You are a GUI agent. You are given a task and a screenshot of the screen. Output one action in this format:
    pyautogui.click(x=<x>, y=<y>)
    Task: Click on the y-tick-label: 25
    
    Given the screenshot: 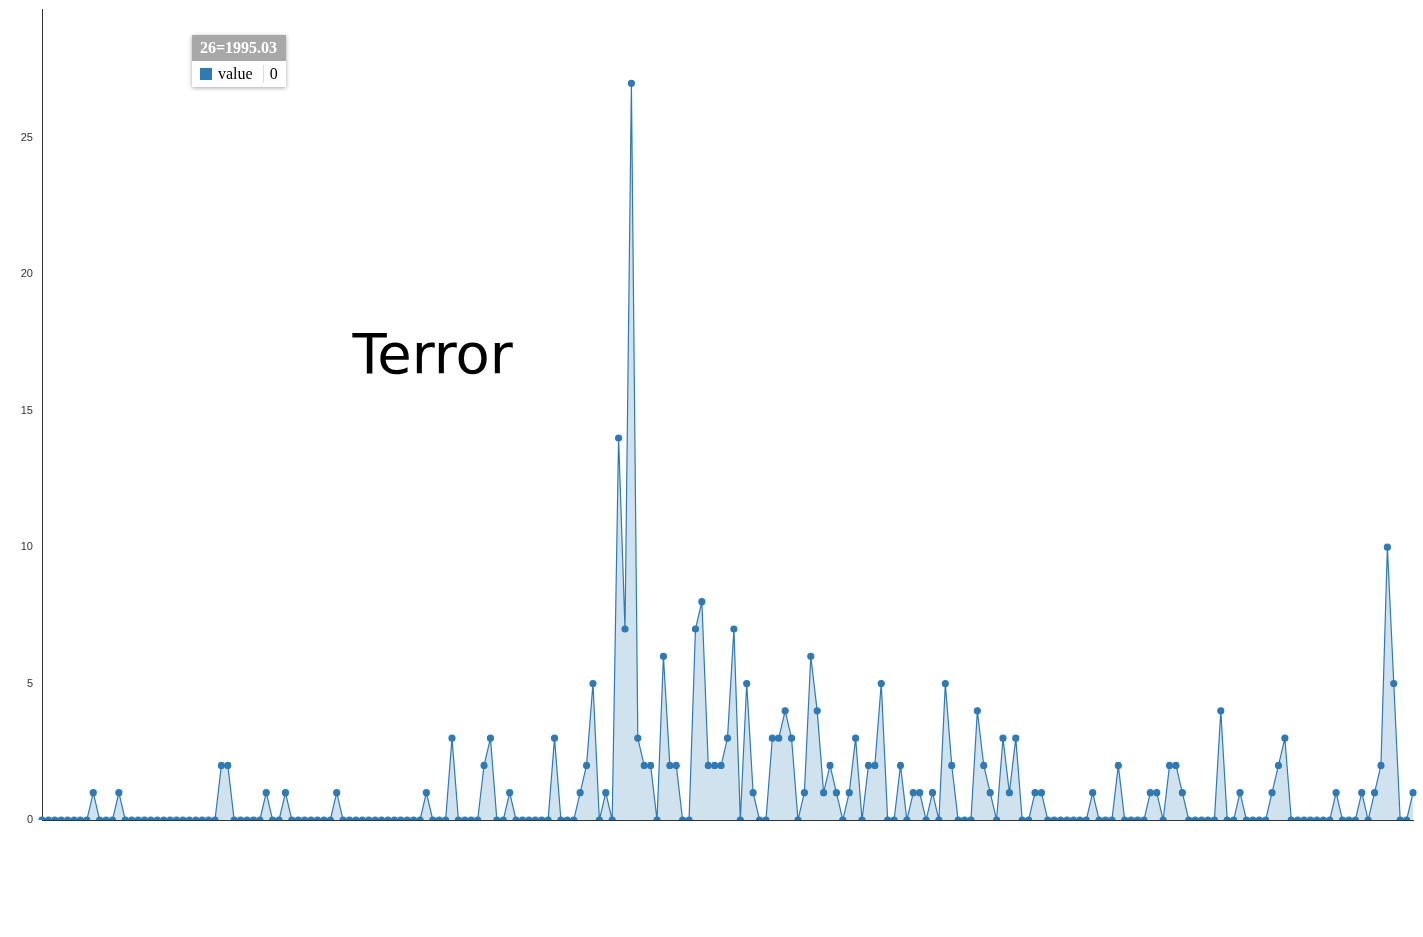 What is the action you would take?
    pyautogui.click(x=26, y=136)
    